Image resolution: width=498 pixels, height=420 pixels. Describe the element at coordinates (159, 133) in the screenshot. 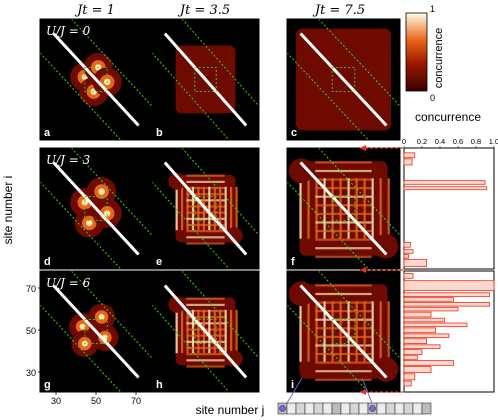

I see `panel-letter-b: b` at that location.